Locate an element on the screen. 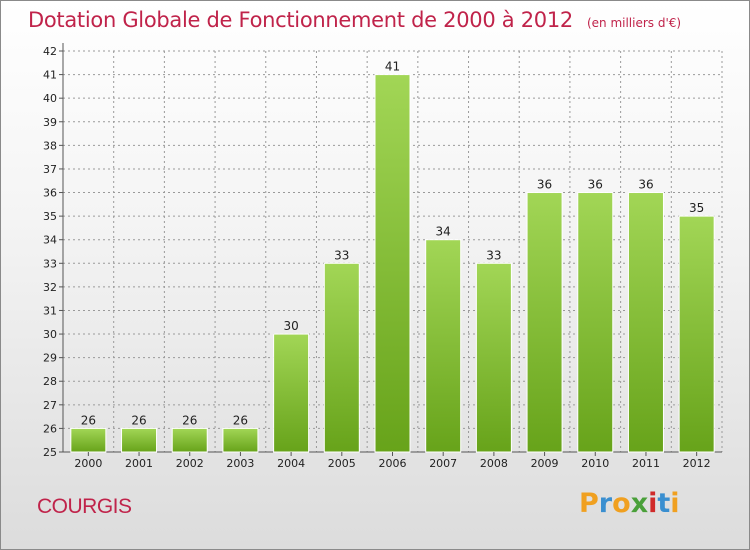 This screenshot has width=750, height=550. y-tick-label: 35 is located at coordinates (50, 216).